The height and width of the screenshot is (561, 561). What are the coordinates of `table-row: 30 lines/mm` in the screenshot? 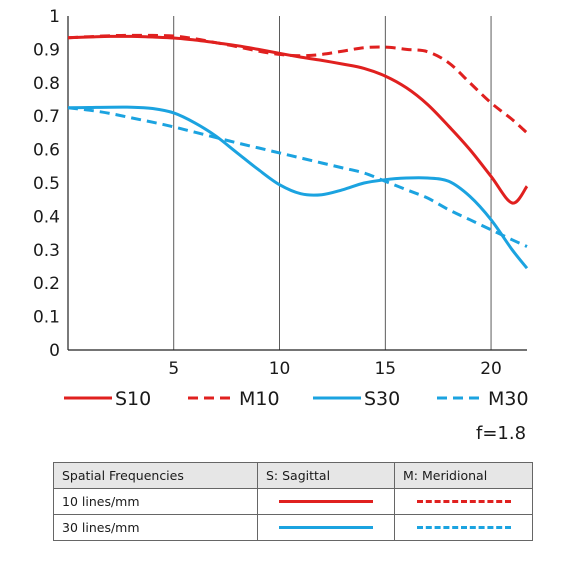 It's located at (293, 527).